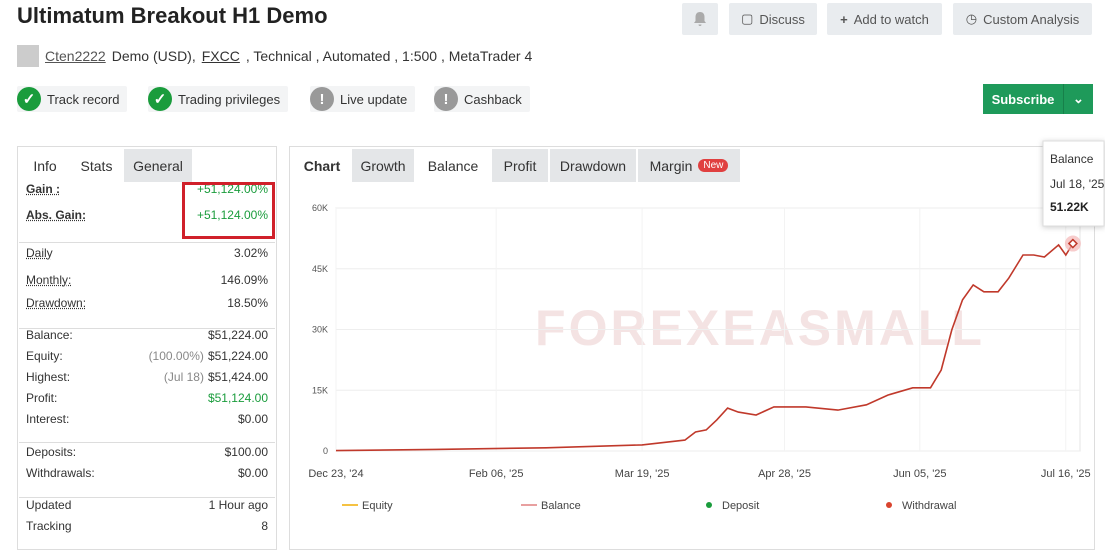 Image resolution: width=1105 pixels, height=553 pixels. I want to click on stat-value: $51,224.00, so click(237, 335).